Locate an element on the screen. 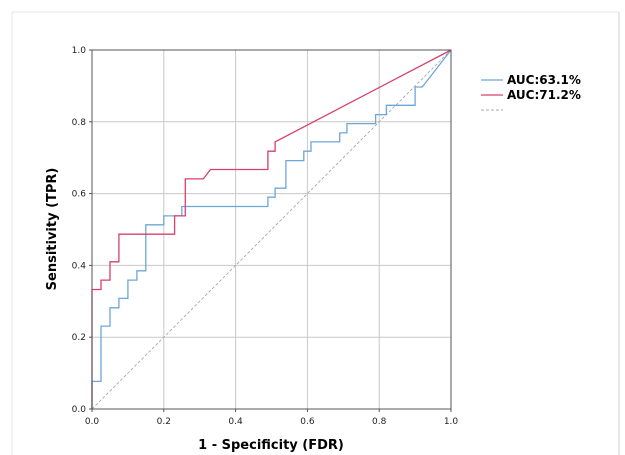 The height and width of the screenshot is (455, 625). x-axis-label: 1 - Specificity (FDR) is located at coordinates (271, 445).